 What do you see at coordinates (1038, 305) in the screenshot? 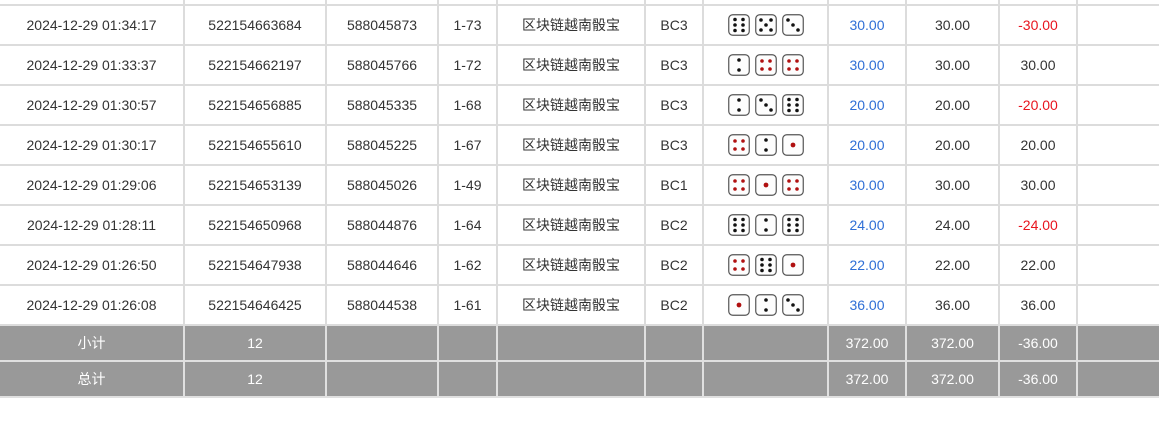
I see `win-loss: 36.00` at bounding box center [1038, 305].